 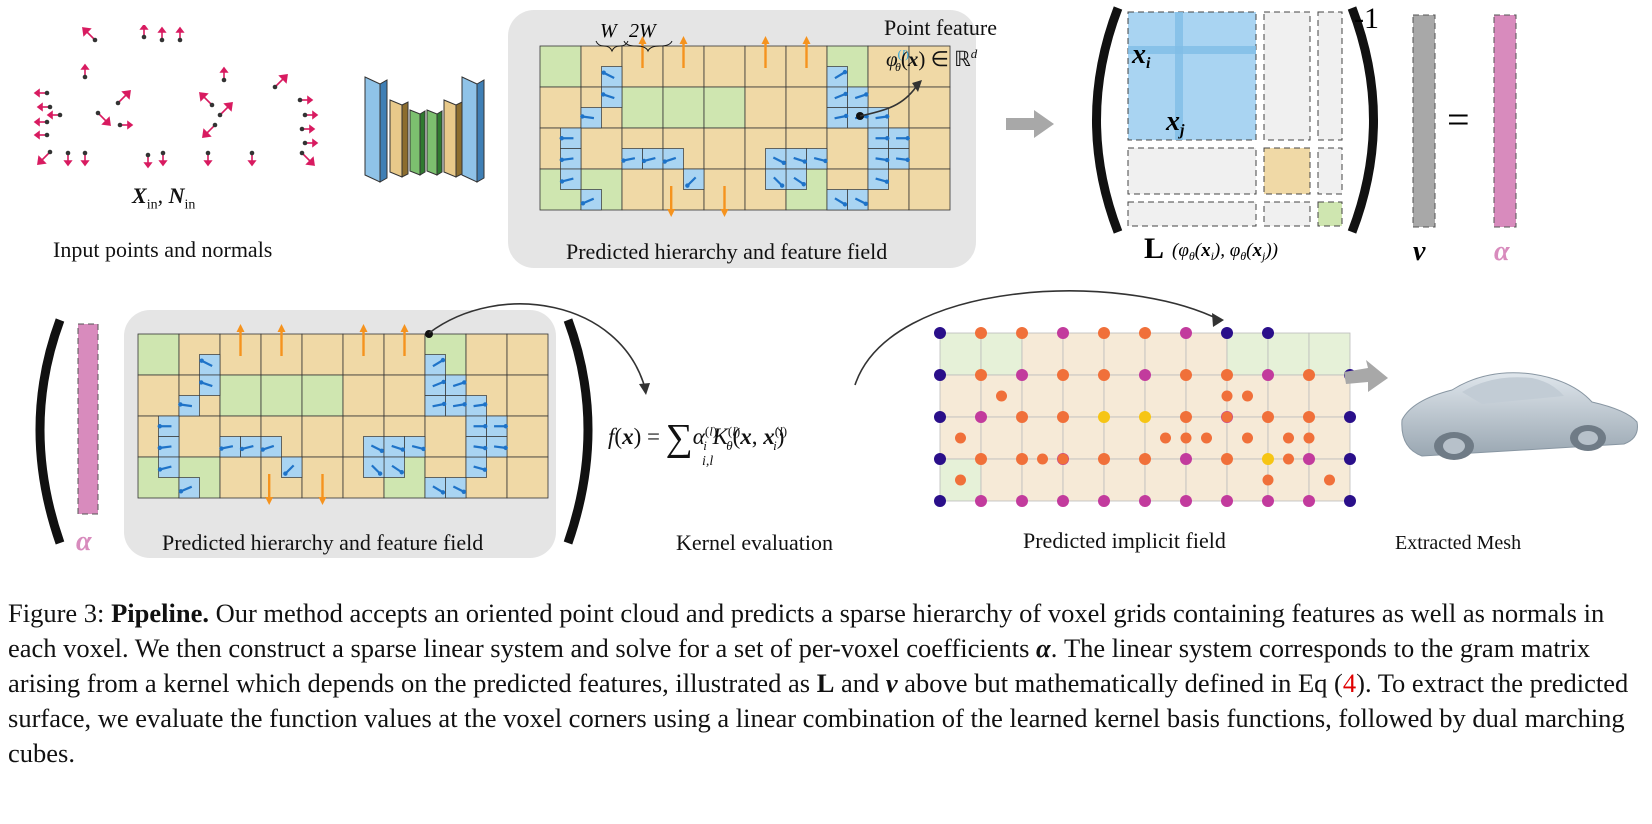 What do you see at coordinates (176, 97) in the screenshot?
I see `input-point-cloud` at bounding box center [176, 97].